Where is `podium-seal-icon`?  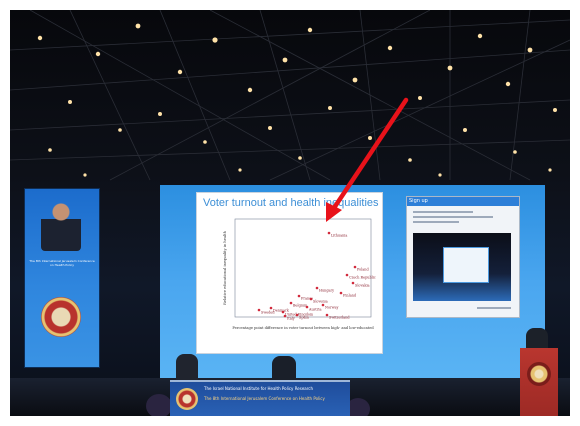 podium-seal-icon is located at coordinates (539, 374).